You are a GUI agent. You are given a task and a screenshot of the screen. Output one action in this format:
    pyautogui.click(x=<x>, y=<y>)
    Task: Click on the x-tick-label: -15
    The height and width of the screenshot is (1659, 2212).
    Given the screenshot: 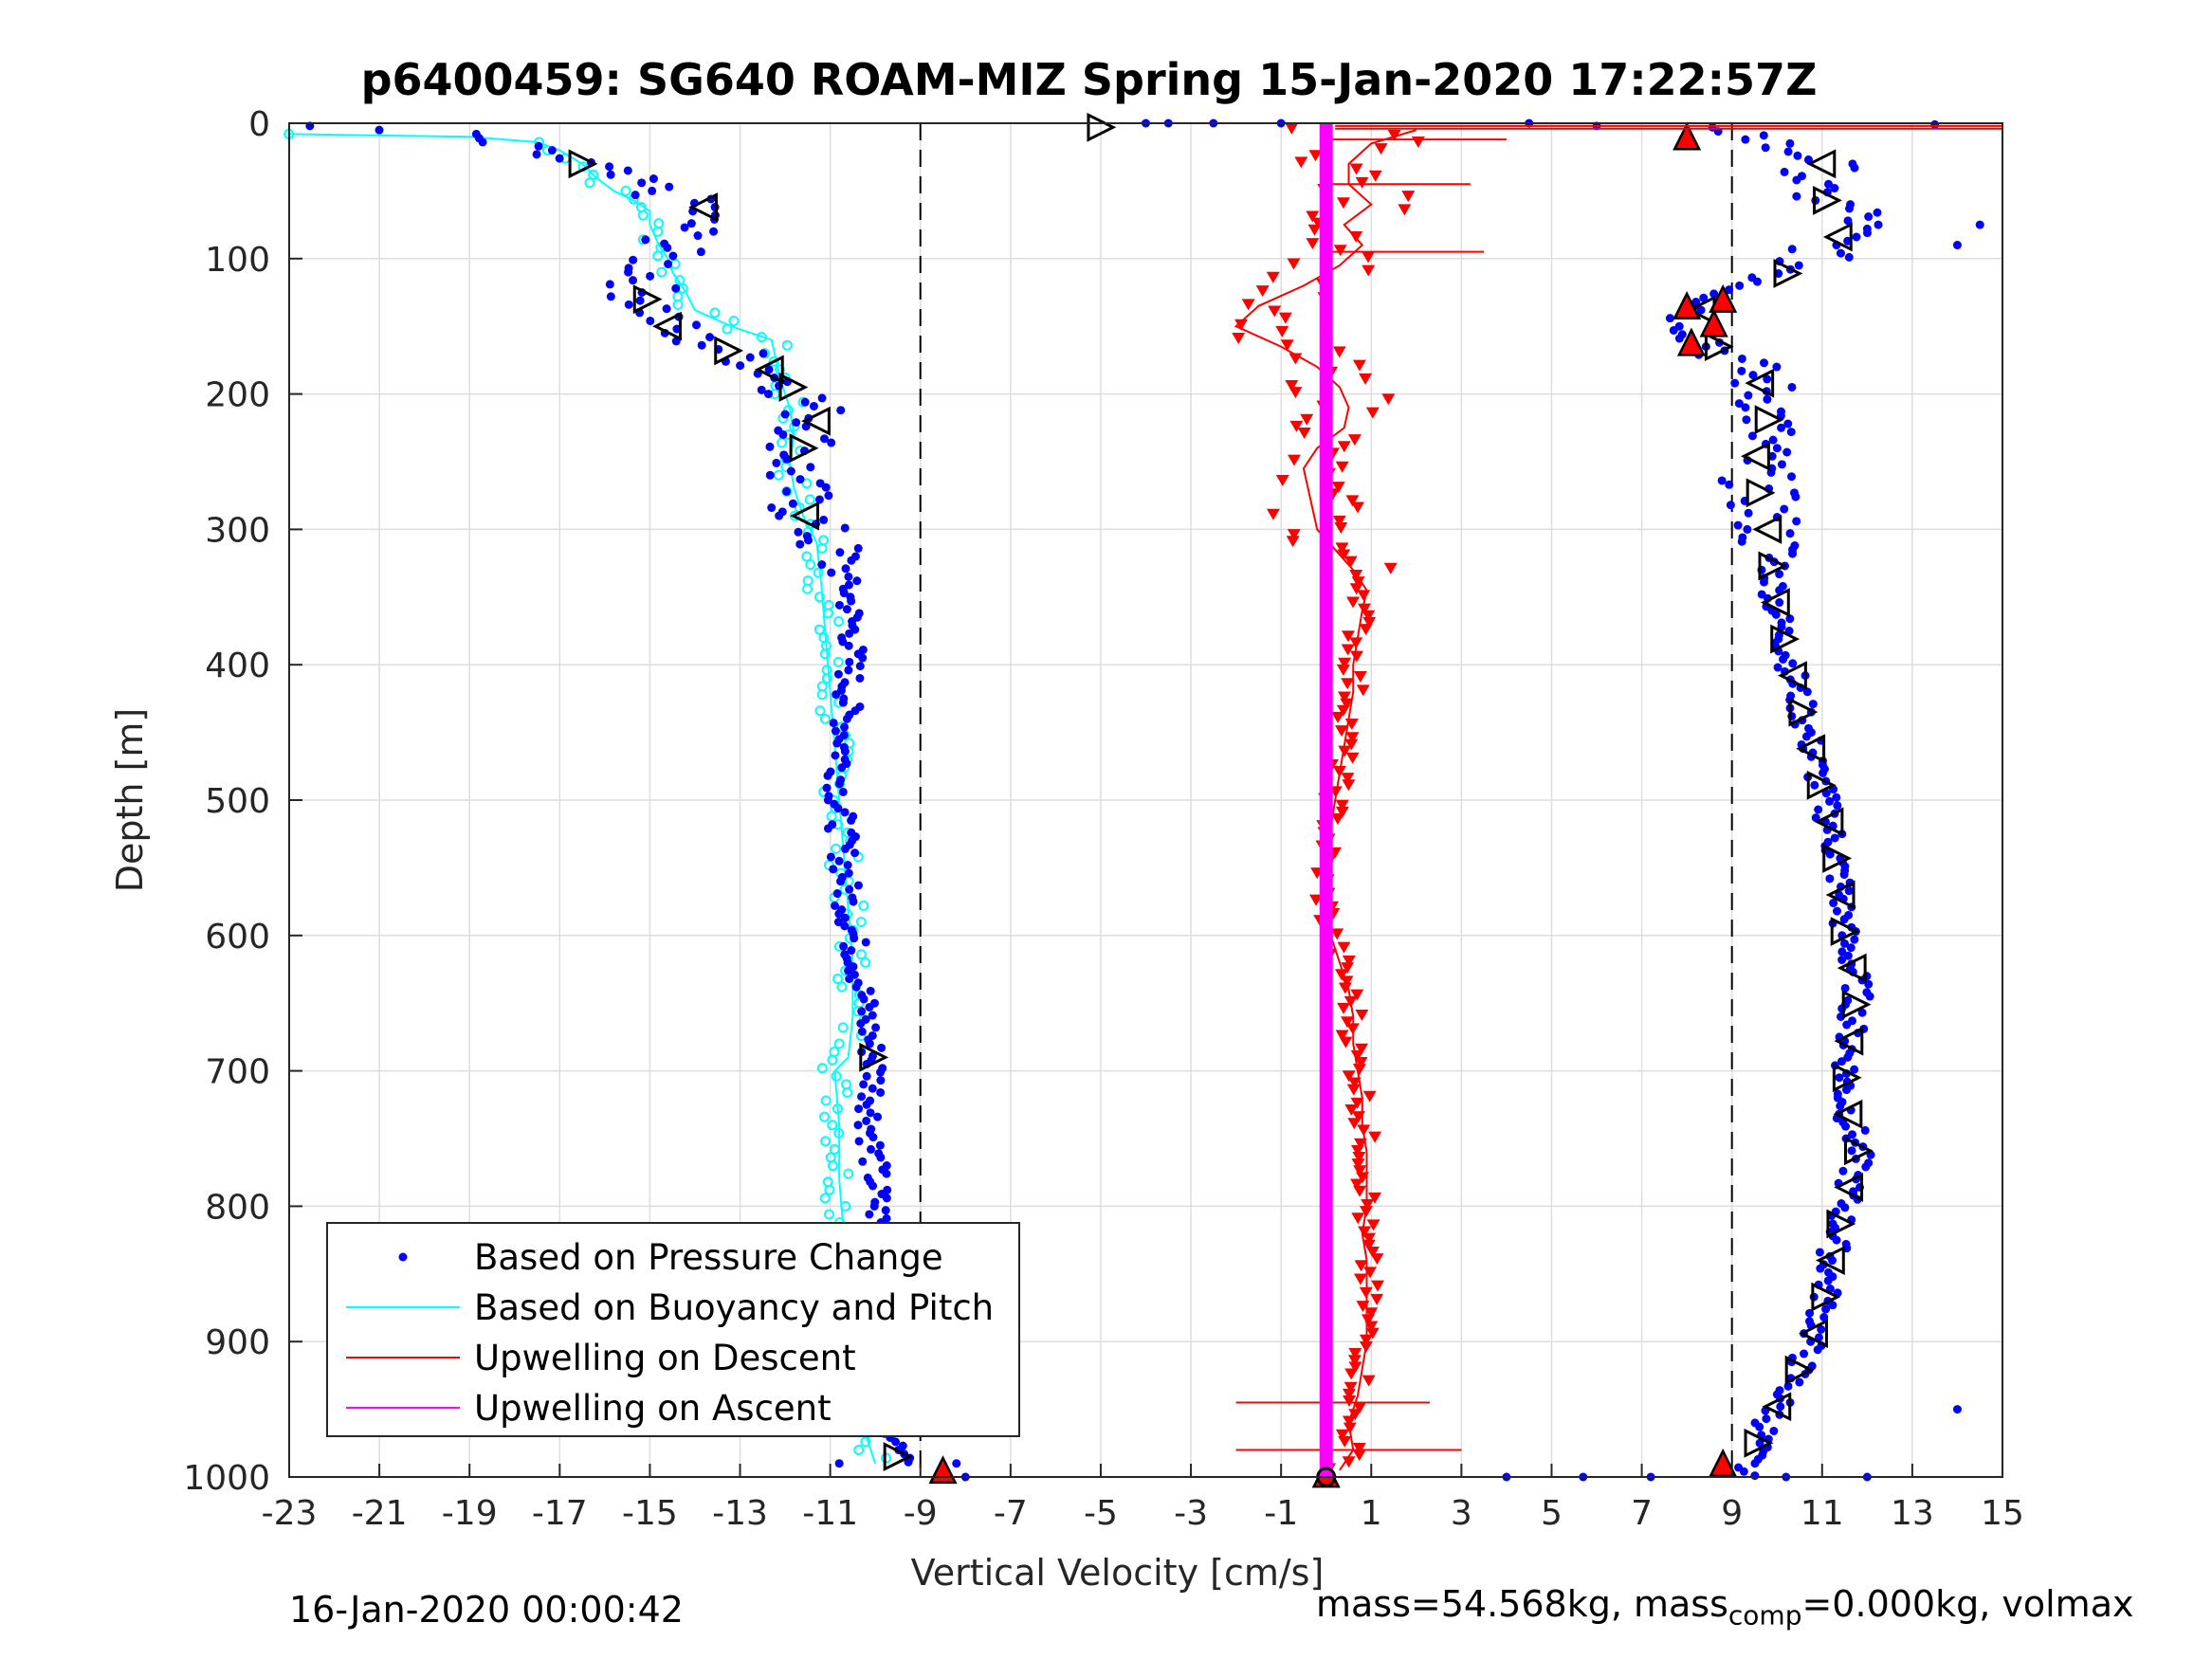 What is the action you would take?
    pyautogui.click(x=650, y=1513)
    